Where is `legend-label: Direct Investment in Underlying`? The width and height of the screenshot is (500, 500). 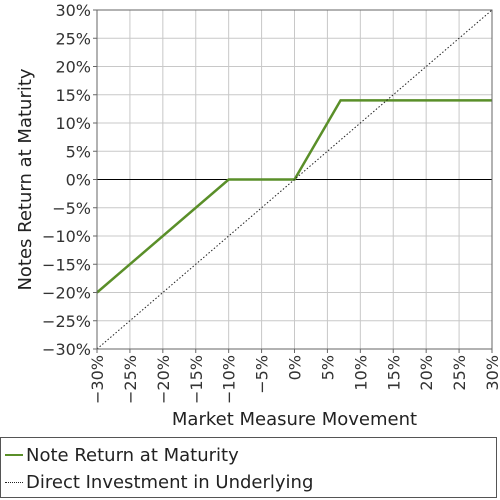 legend-label: Direct Investment in Underlying is located at coordinates (170, 482).